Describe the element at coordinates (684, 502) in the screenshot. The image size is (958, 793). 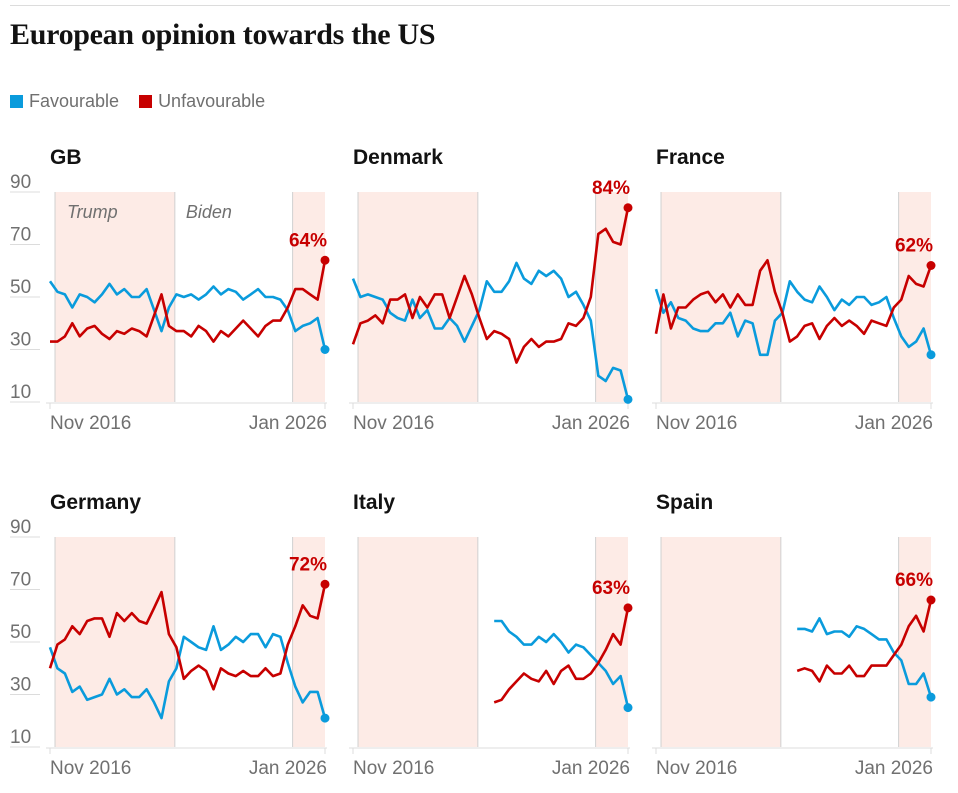
I see `panel-title-spain: Spain` at that location.